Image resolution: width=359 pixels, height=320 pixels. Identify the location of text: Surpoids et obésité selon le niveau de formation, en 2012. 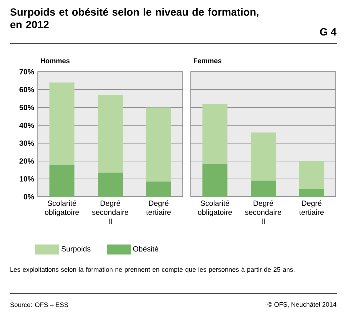
(134, 18).